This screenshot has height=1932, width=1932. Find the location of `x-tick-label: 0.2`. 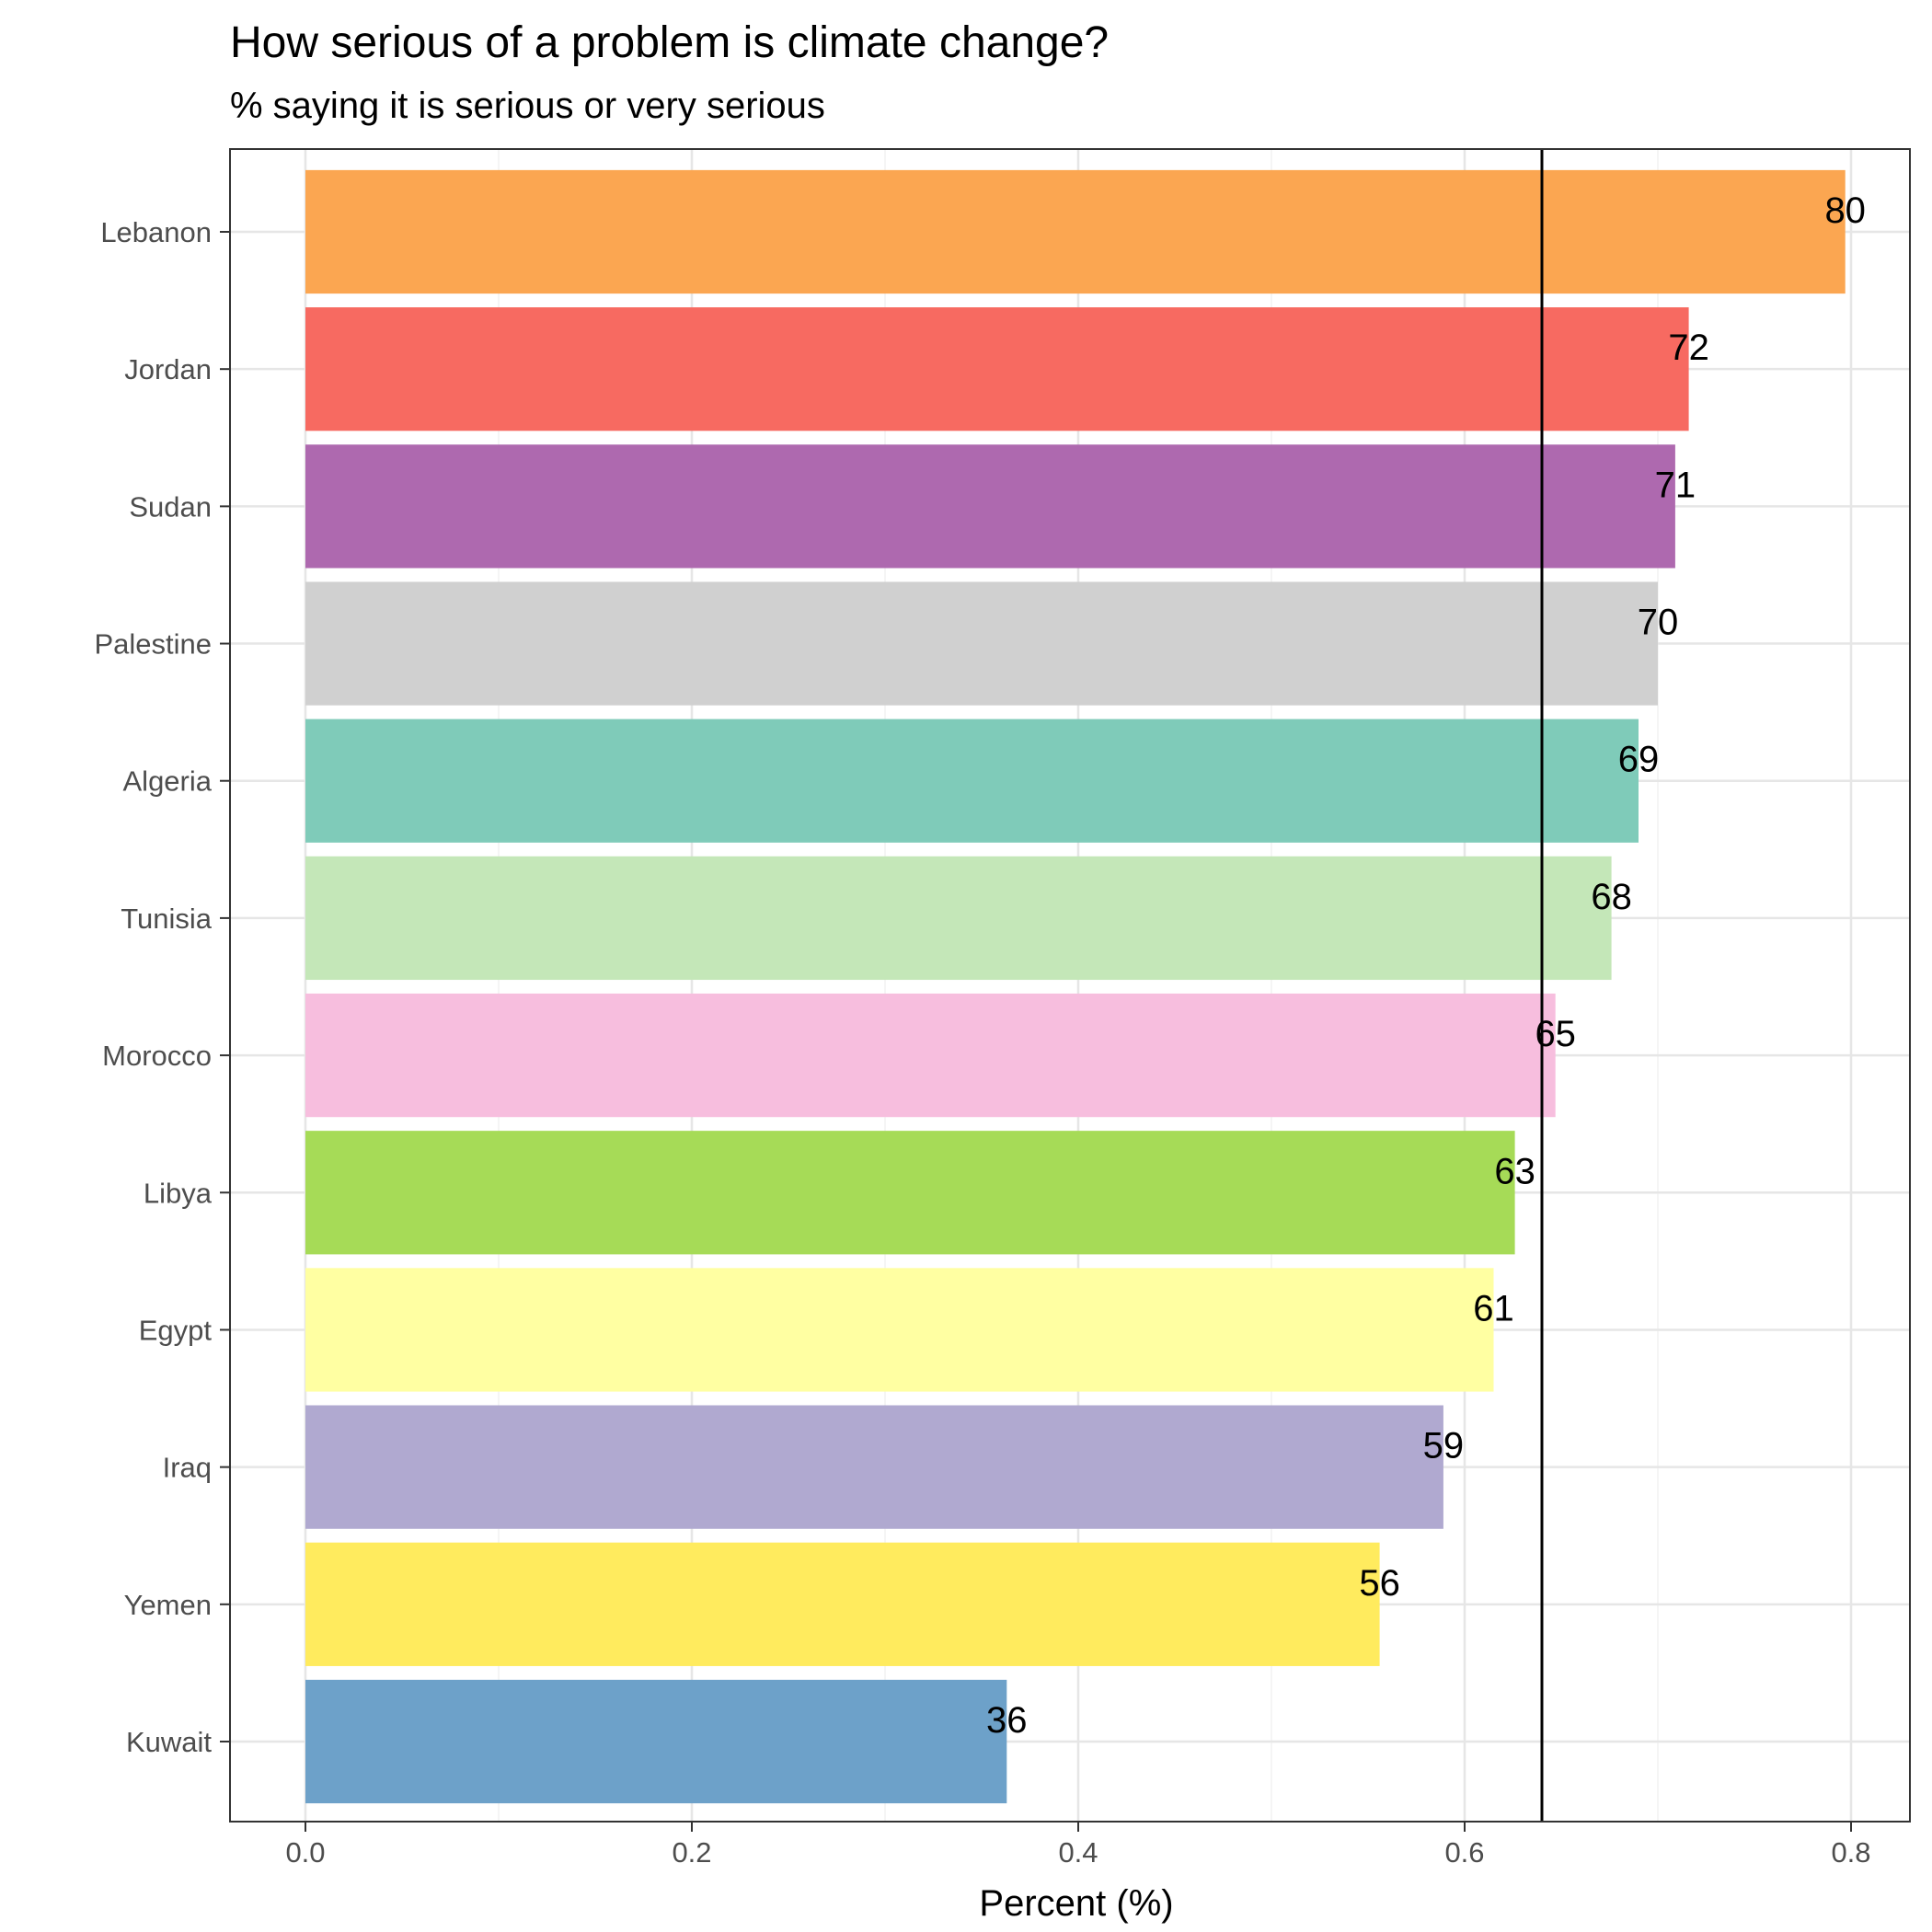

x-tick-label: 0.2 is located at coordinates (691, 1852).